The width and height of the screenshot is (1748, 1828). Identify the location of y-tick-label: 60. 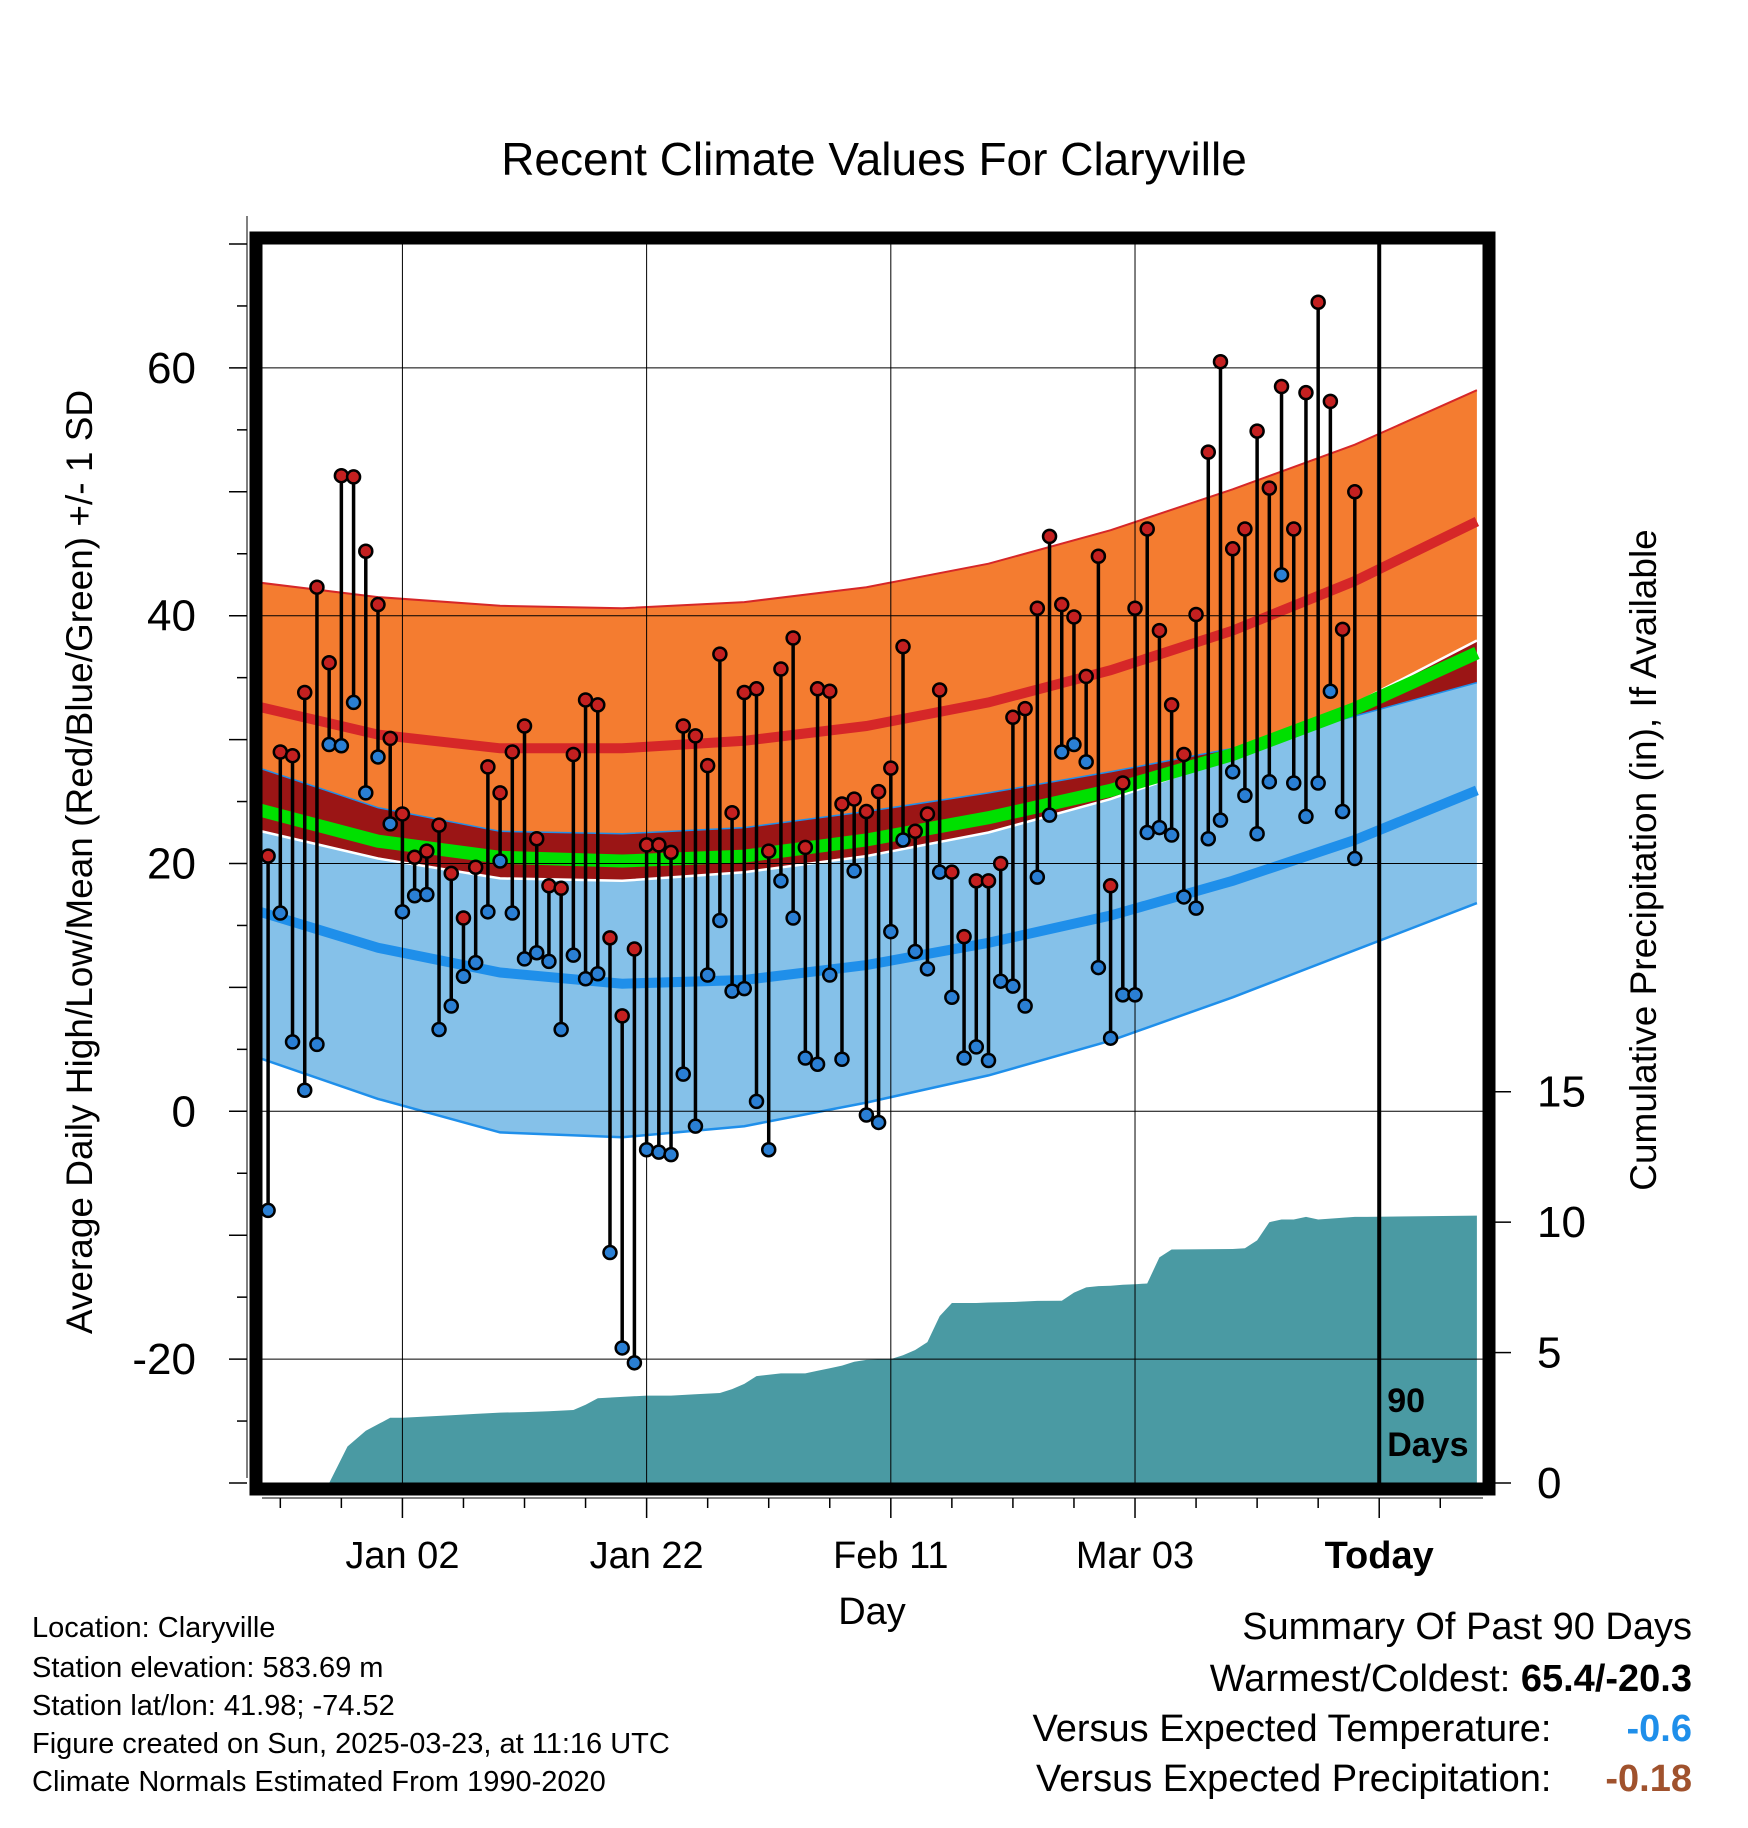
(171, 368).